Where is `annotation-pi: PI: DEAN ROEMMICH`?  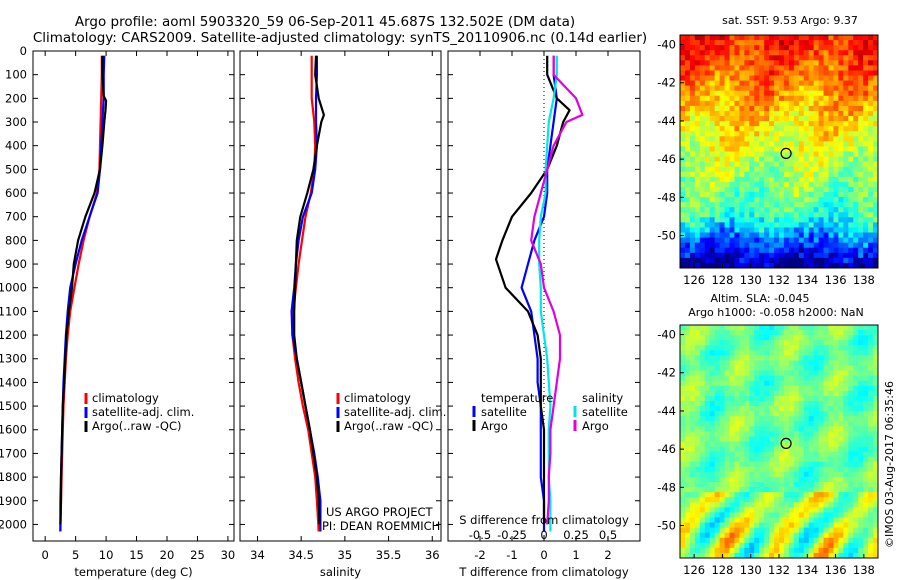
annotation-pi: PI: DEAN ROEMMICH is located at coordinates (381, 526).